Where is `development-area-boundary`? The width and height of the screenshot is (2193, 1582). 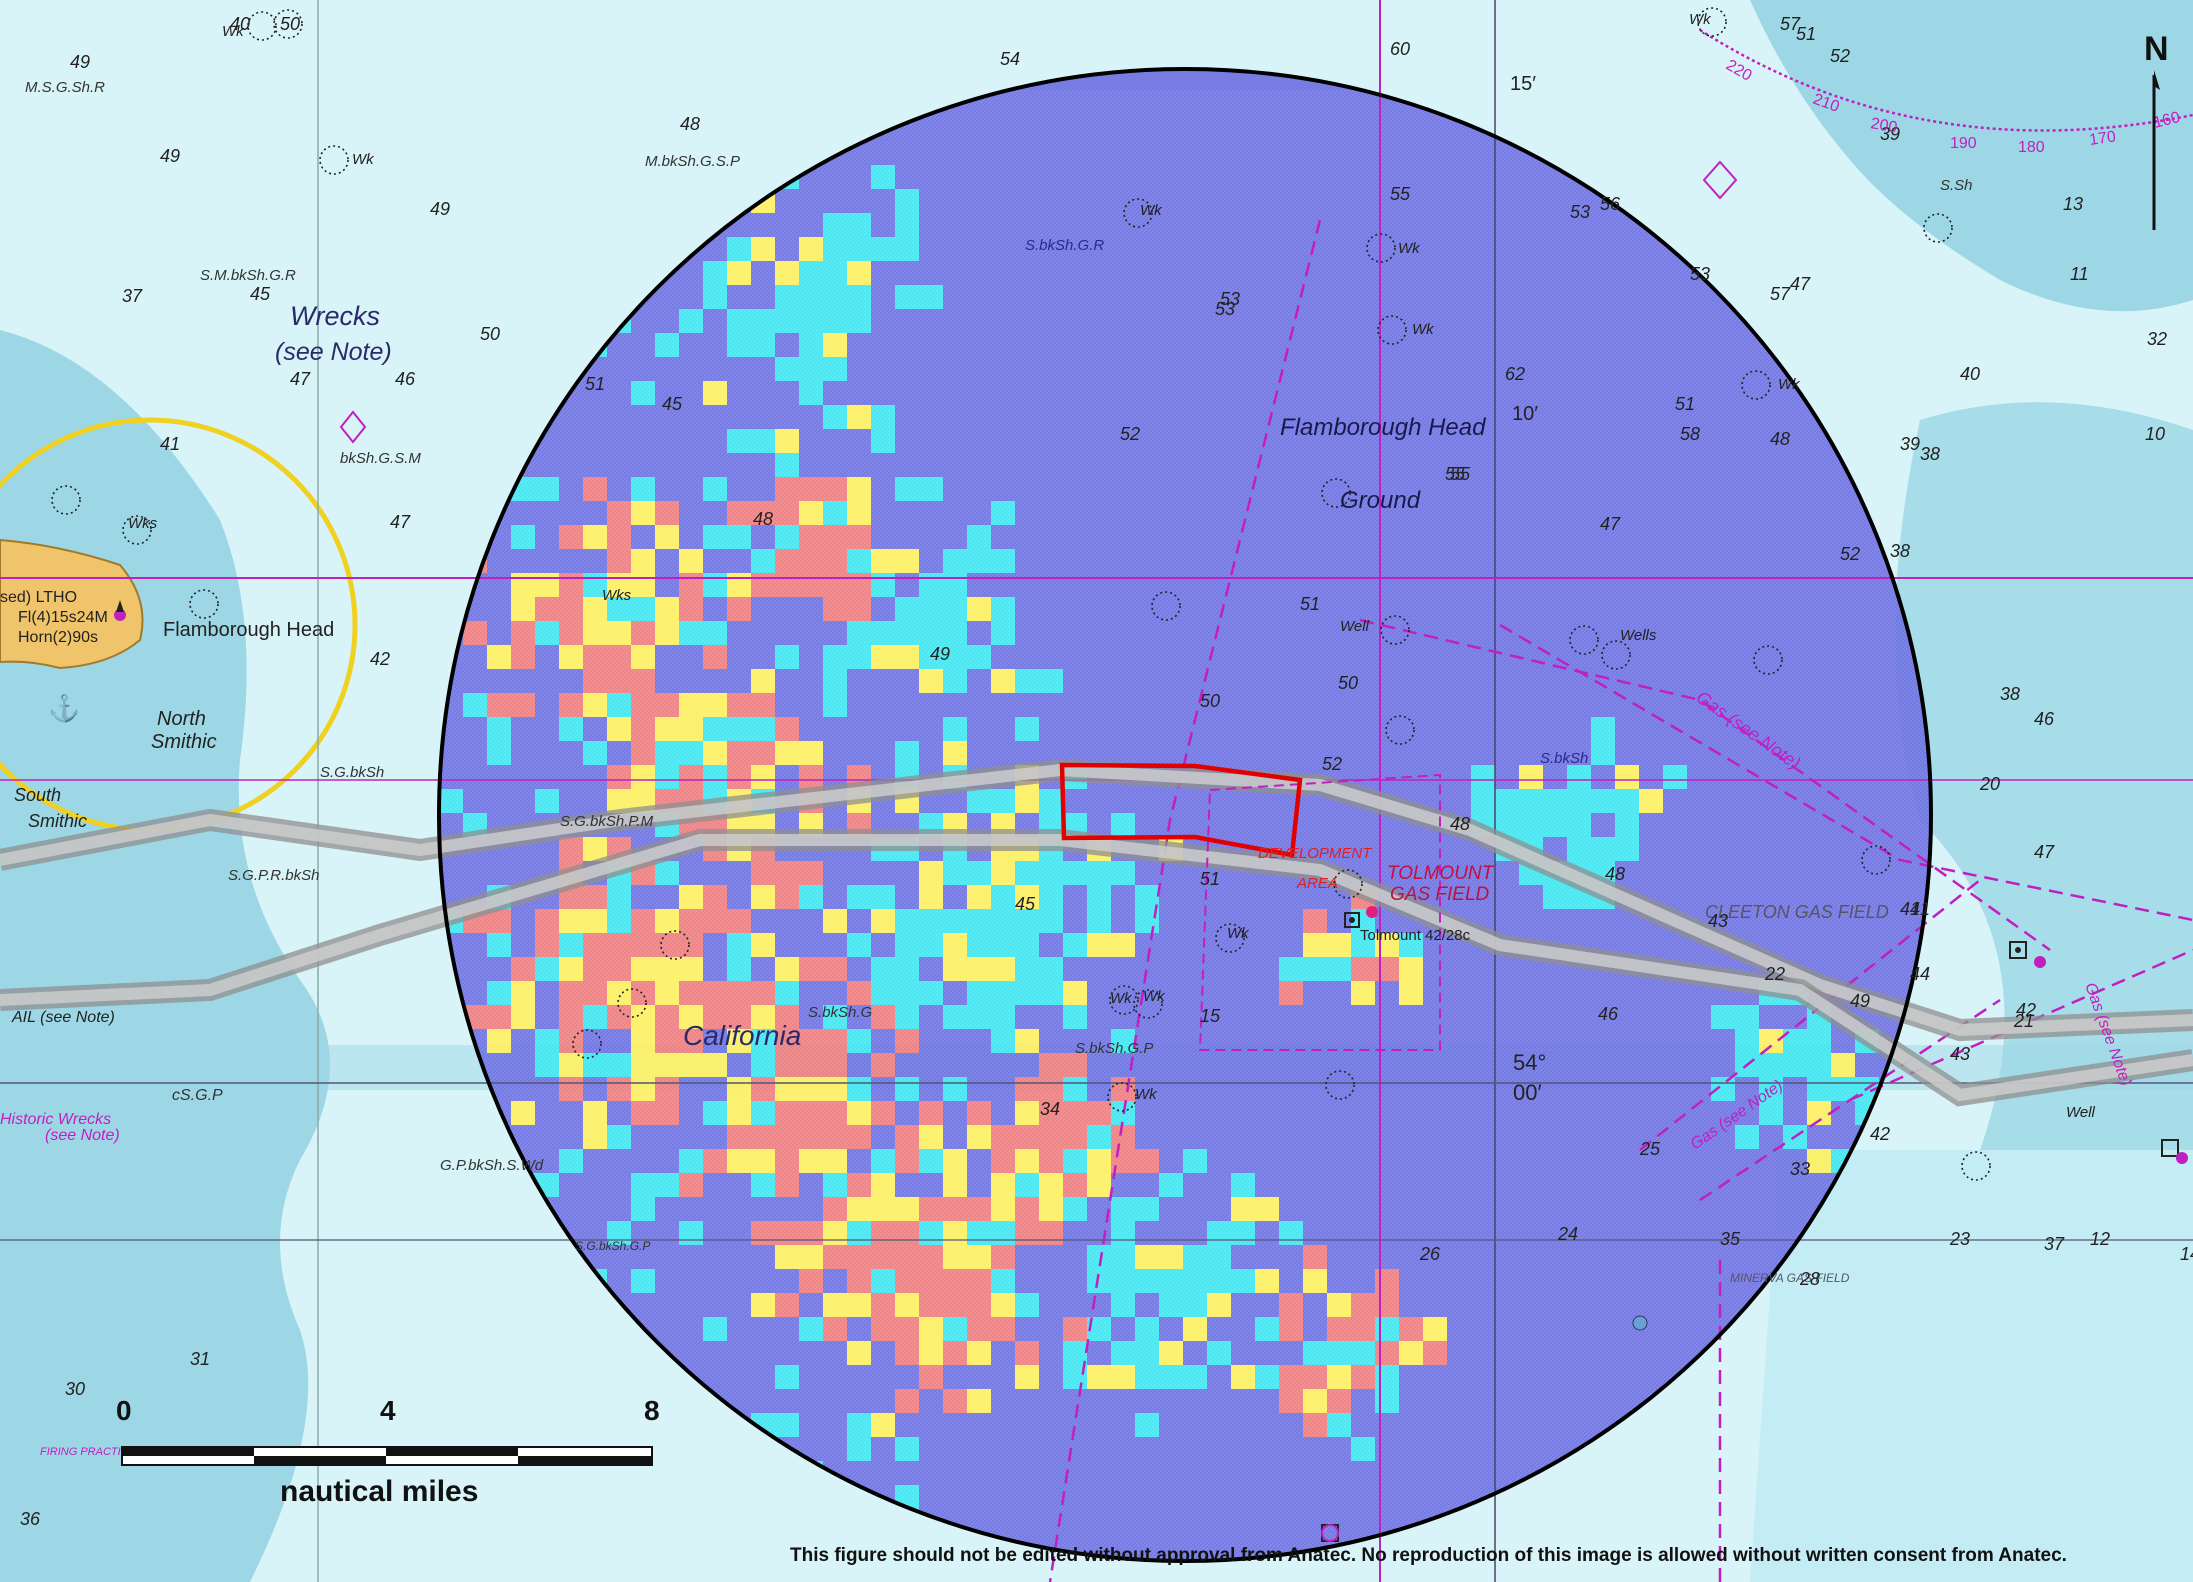 development-area-boundary is located at coordinates (1319, 912).